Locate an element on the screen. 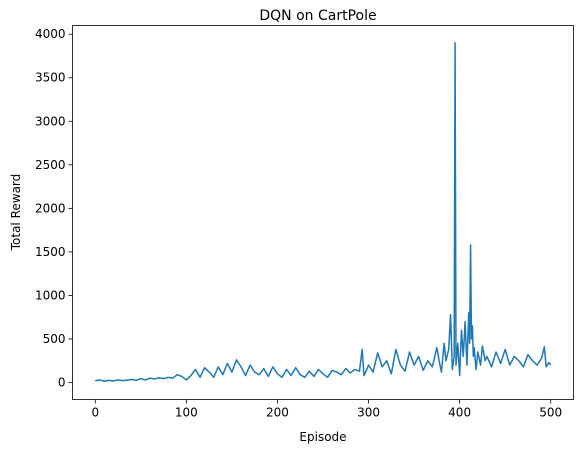 This screenshot has height=453, width=580. y-tick-label: 500 is located at coordinates (54, 339).